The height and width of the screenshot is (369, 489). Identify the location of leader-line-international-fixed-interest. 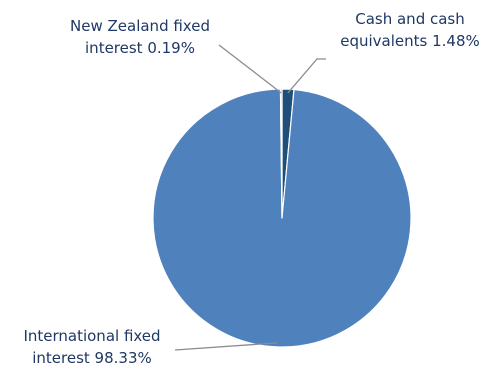
(225, 346).